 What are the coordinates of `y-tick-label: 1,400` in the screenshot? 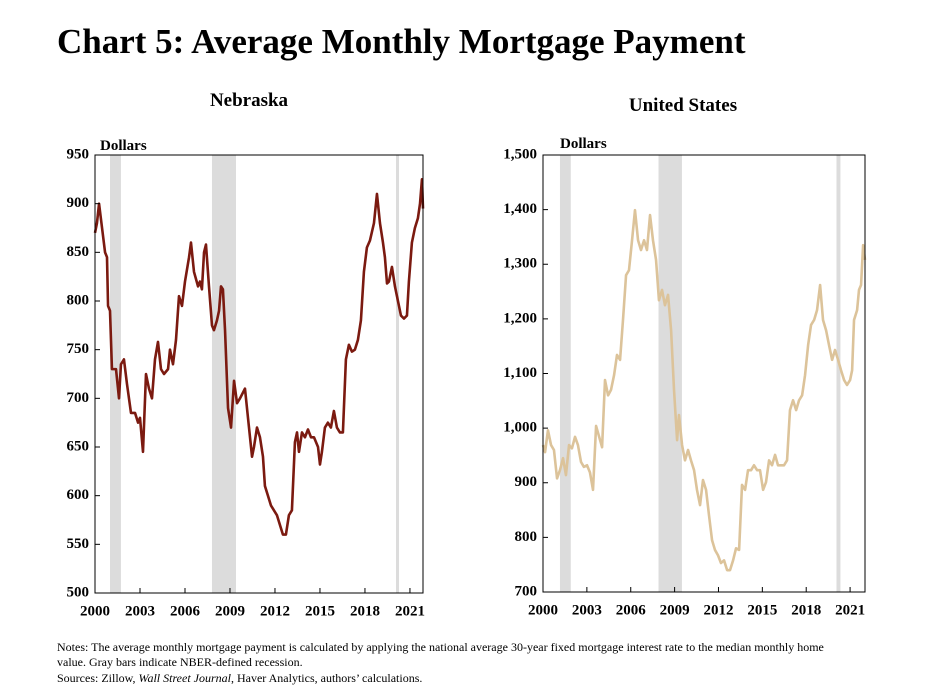 It's located at (520, 209).